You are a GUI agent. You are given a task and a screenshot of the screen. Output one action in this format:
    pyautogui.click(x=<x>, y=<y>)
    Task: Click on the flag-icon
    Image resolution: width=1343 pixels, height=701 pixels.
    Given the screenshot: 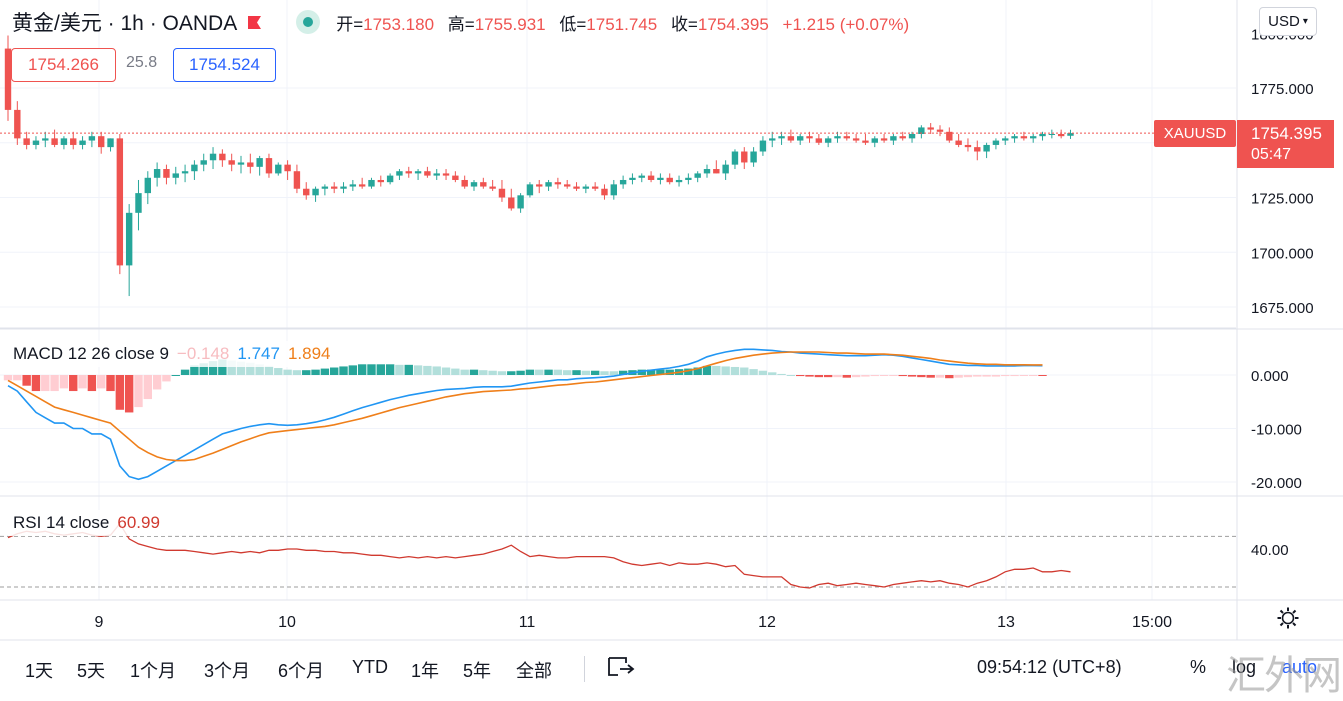 What is the action you would take?
    pyautogui.click(x=254, y=22)
    